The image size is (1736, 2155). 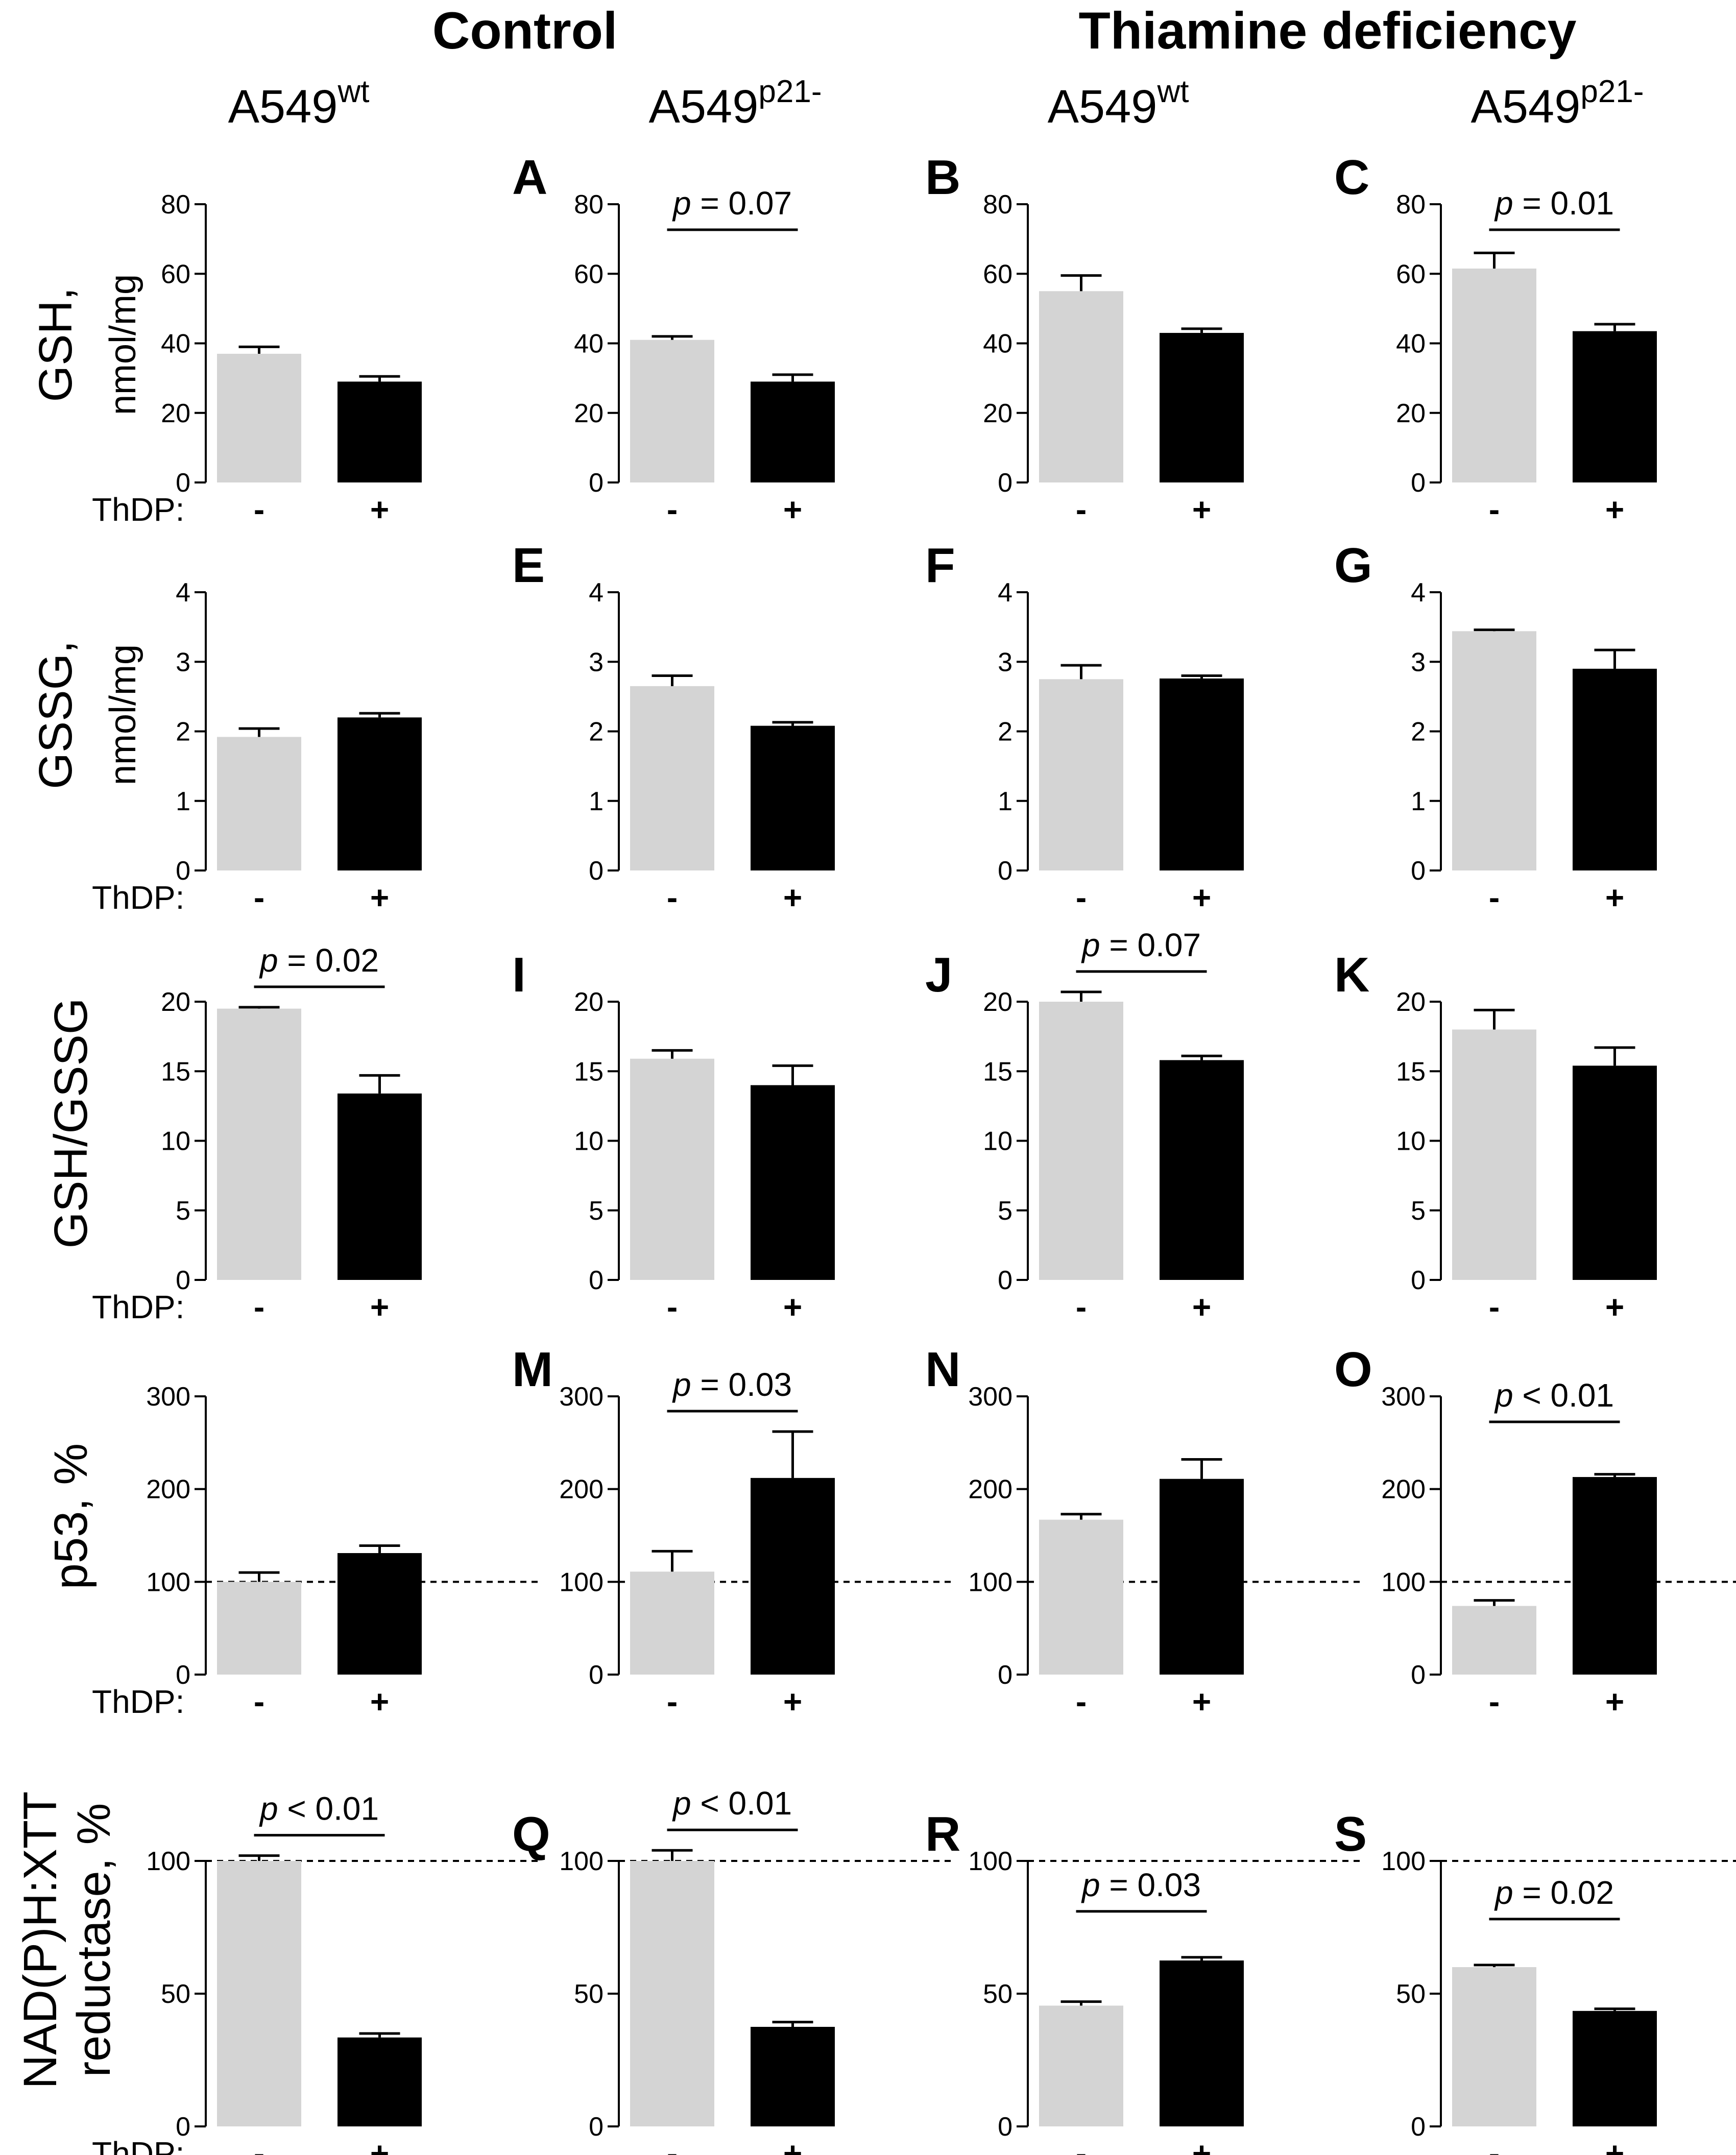 I want to click on panel-letter: B, so click(x=943, y=177).